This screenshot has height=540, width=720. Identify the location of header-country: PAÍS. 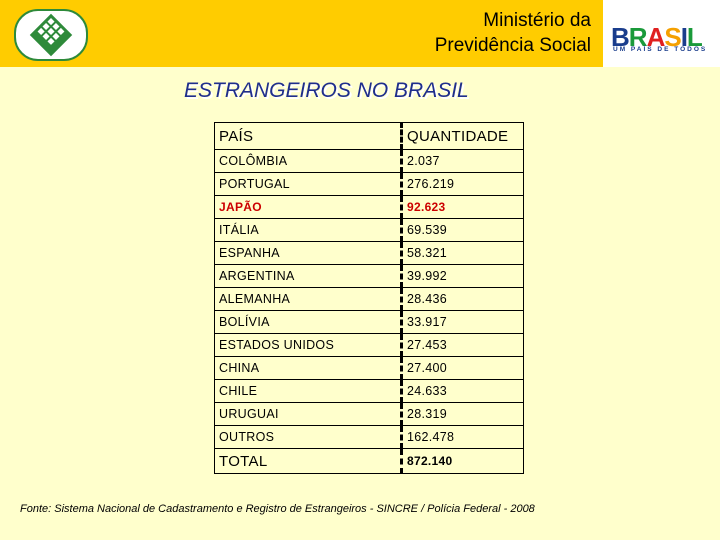
(308, 136).